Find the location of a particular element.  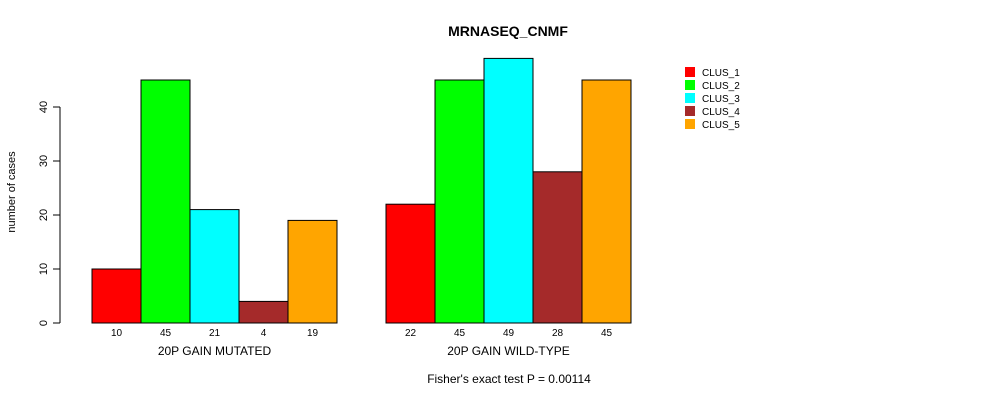

chart-title: MRNASEQ_CNMF is located at coordinates (508, 31).